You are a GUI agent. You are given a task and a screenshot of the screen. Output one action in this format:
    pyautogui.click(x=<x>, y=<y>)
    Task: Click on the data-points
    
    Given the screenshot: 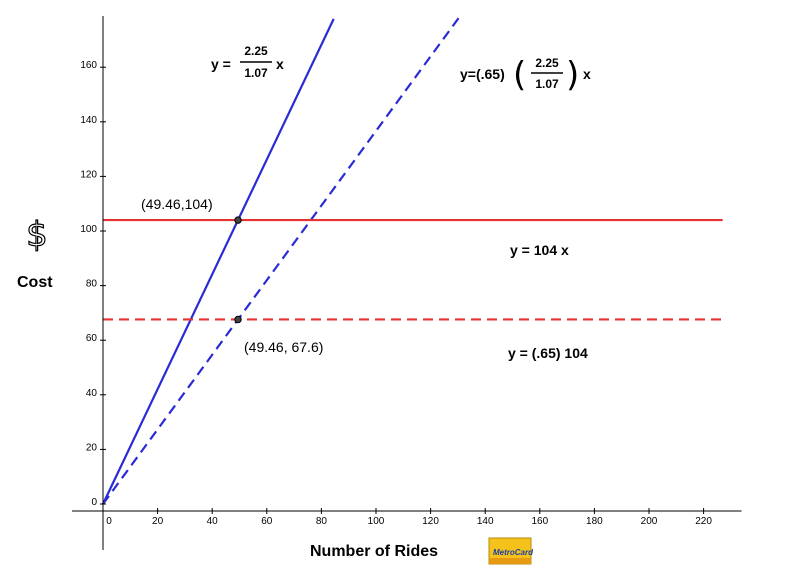 What is the action you would take?
    pyautogui.click(x=238, y=270)
    